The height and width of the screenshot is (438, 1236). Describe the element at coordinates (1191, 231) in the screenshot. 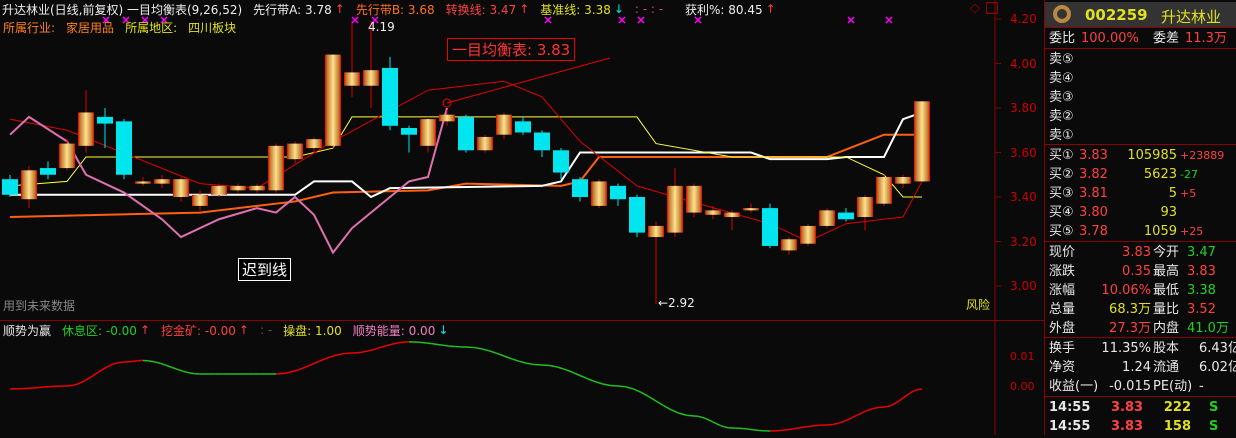

I see `buy-change: +25` at that location.